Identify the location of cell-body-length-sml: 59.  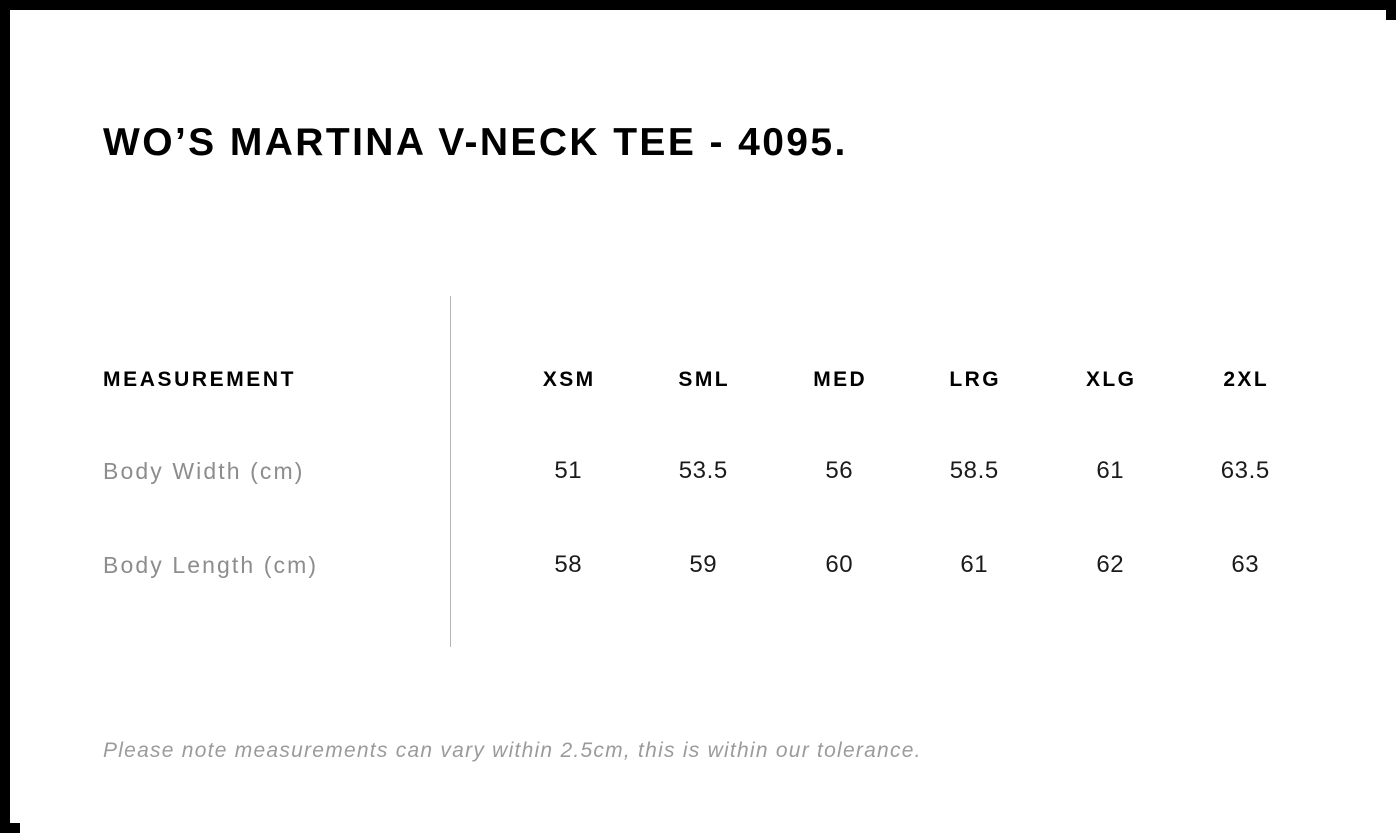
(703, 564).